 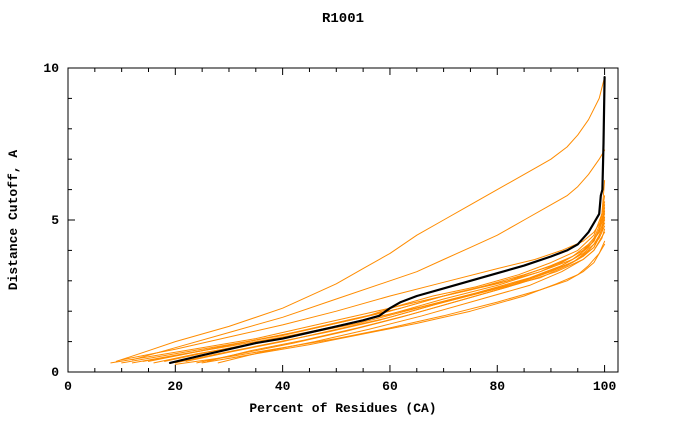 What do you see at coordinates (283, 386) in the screenshot?
I see `x-tick-label: 40` at bounding box center [283, 386].